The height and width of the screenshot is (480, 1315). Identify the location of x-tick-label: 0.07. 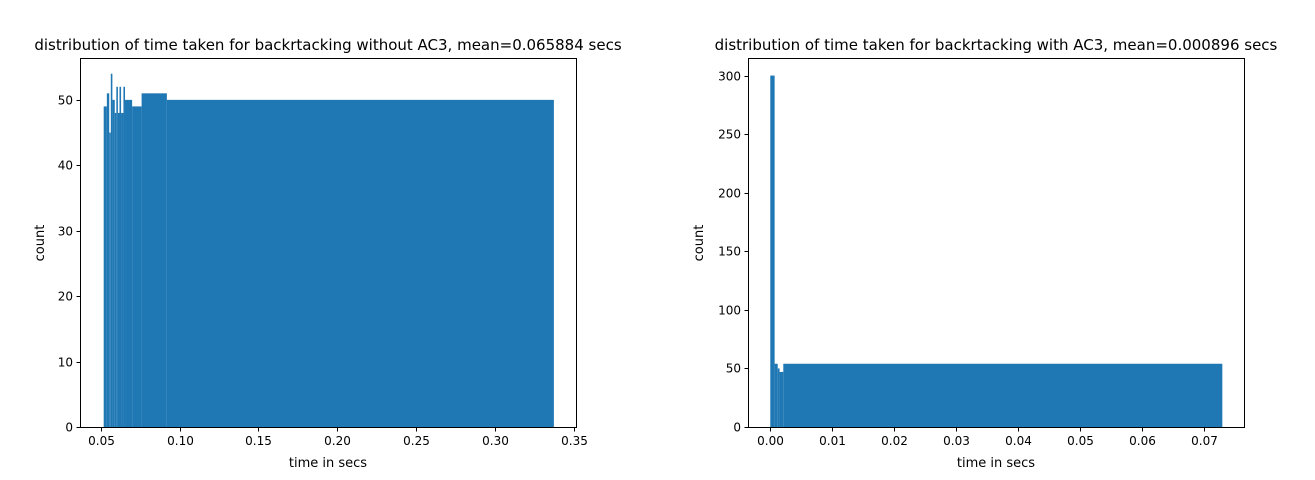
(1204, 441).